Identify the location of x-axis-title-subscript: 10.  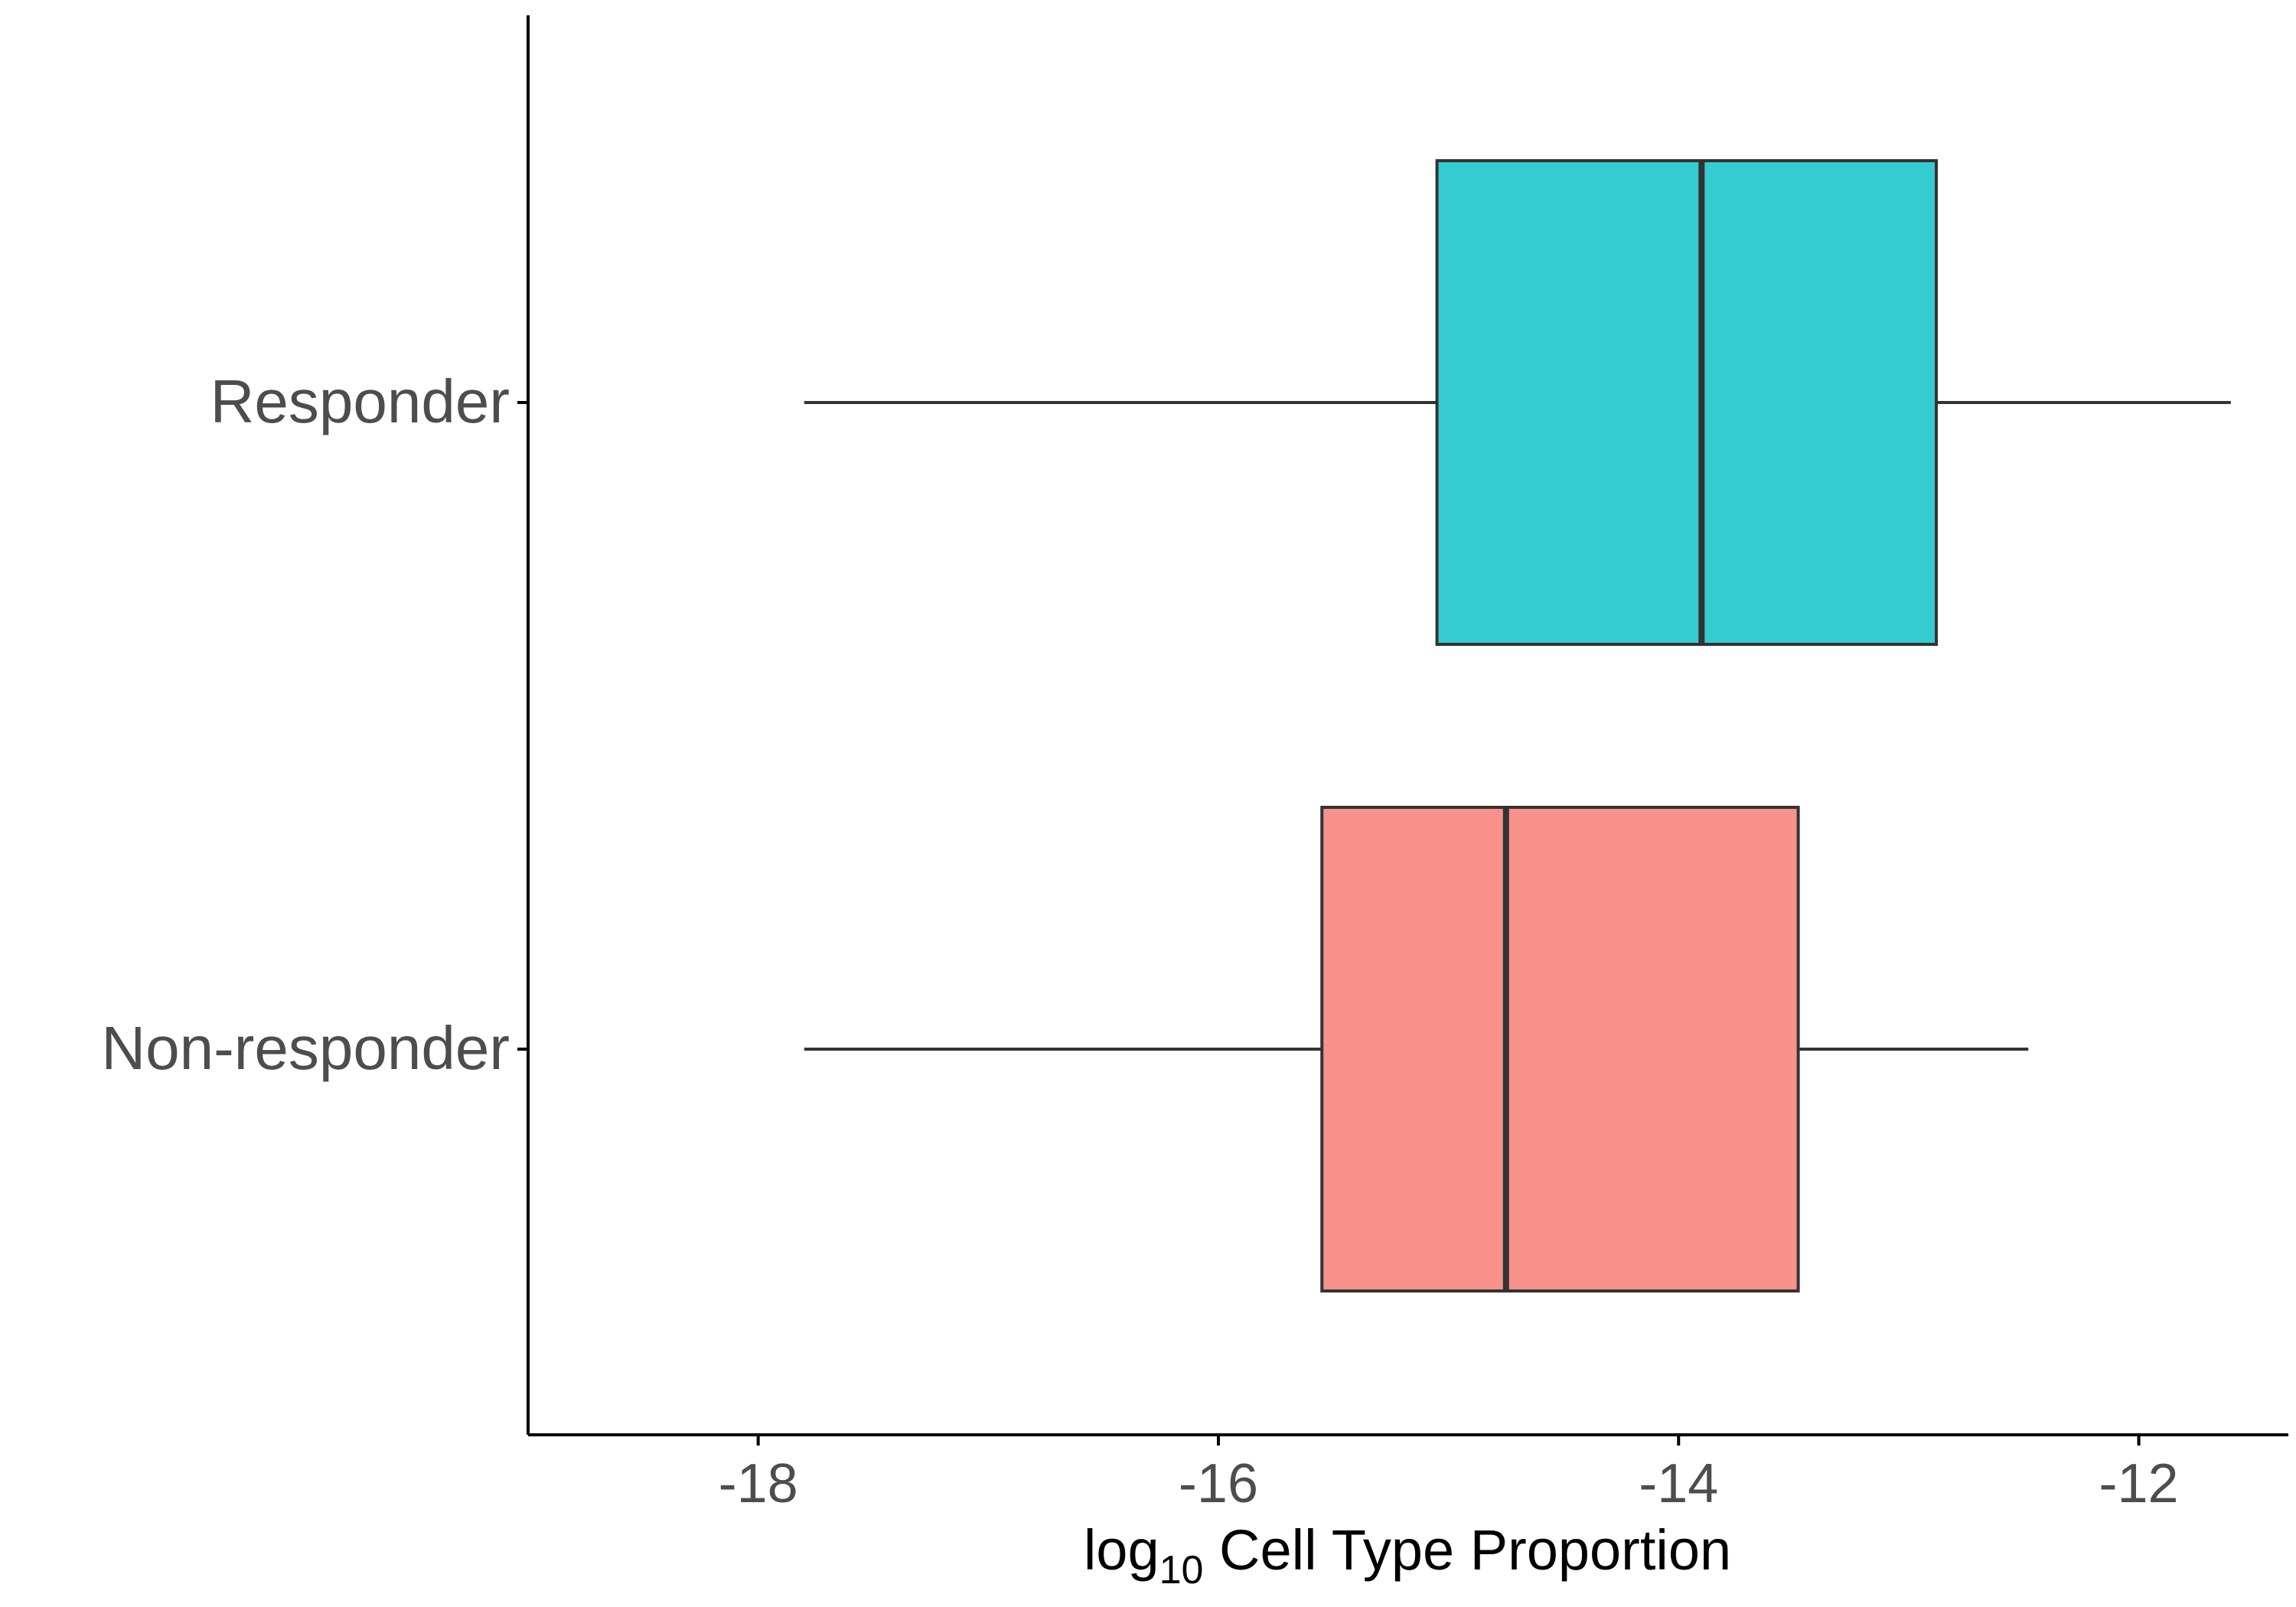
(1181, 1570).